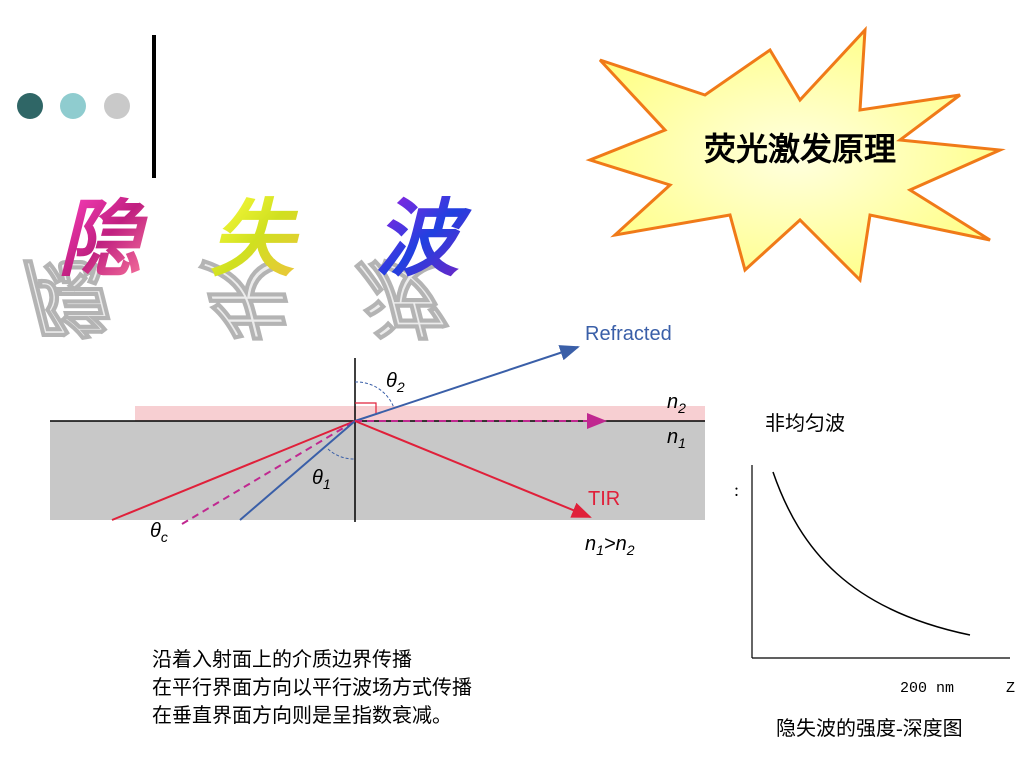 The width and height of the screenshot is (1024, 768). I want to click on label-n2: n2, so click(676, 403).